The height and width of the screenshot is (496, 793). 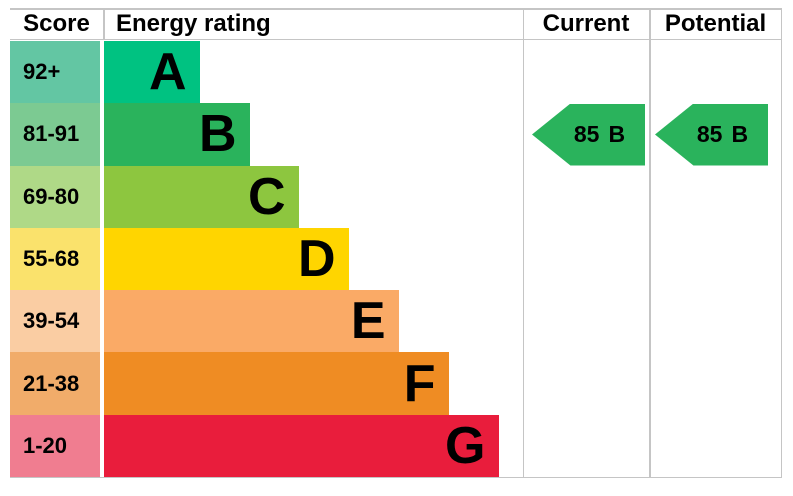 What do you see at coordinates (396, 72) in the screenshot?
I see `band-row-a: 92+ A` at bounding box center [396, 72].